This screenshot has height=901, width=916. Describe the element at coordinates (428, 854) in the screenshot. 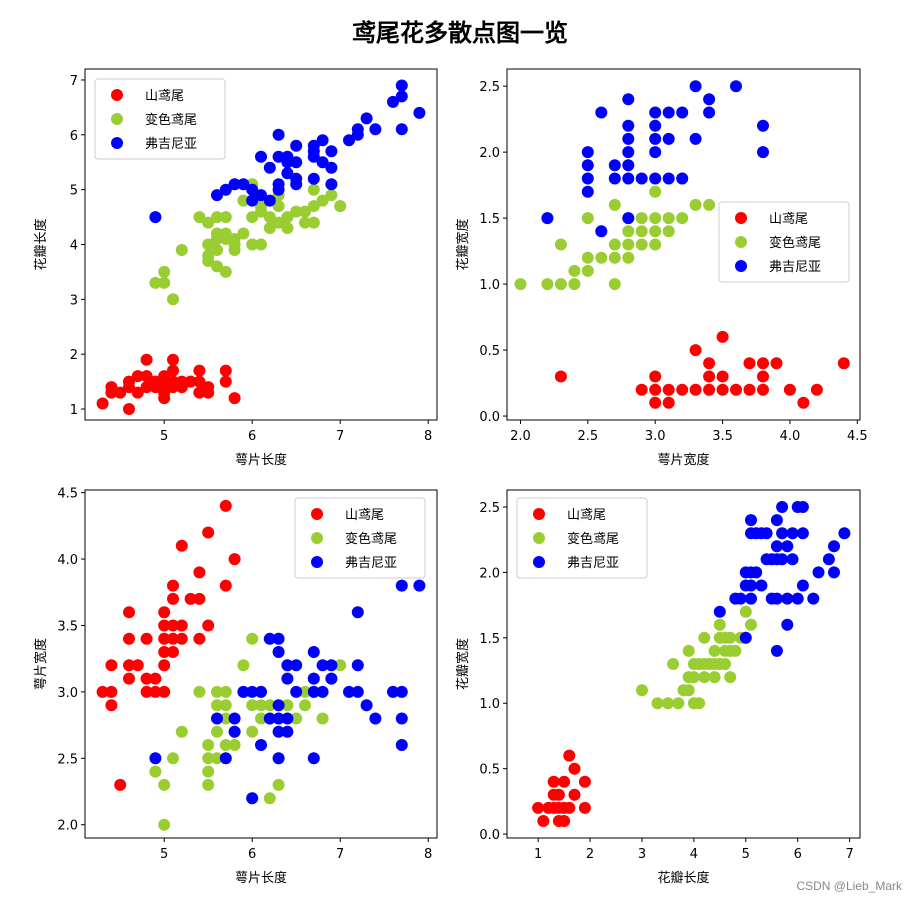

I see `x-tick-label: 8` at that location.